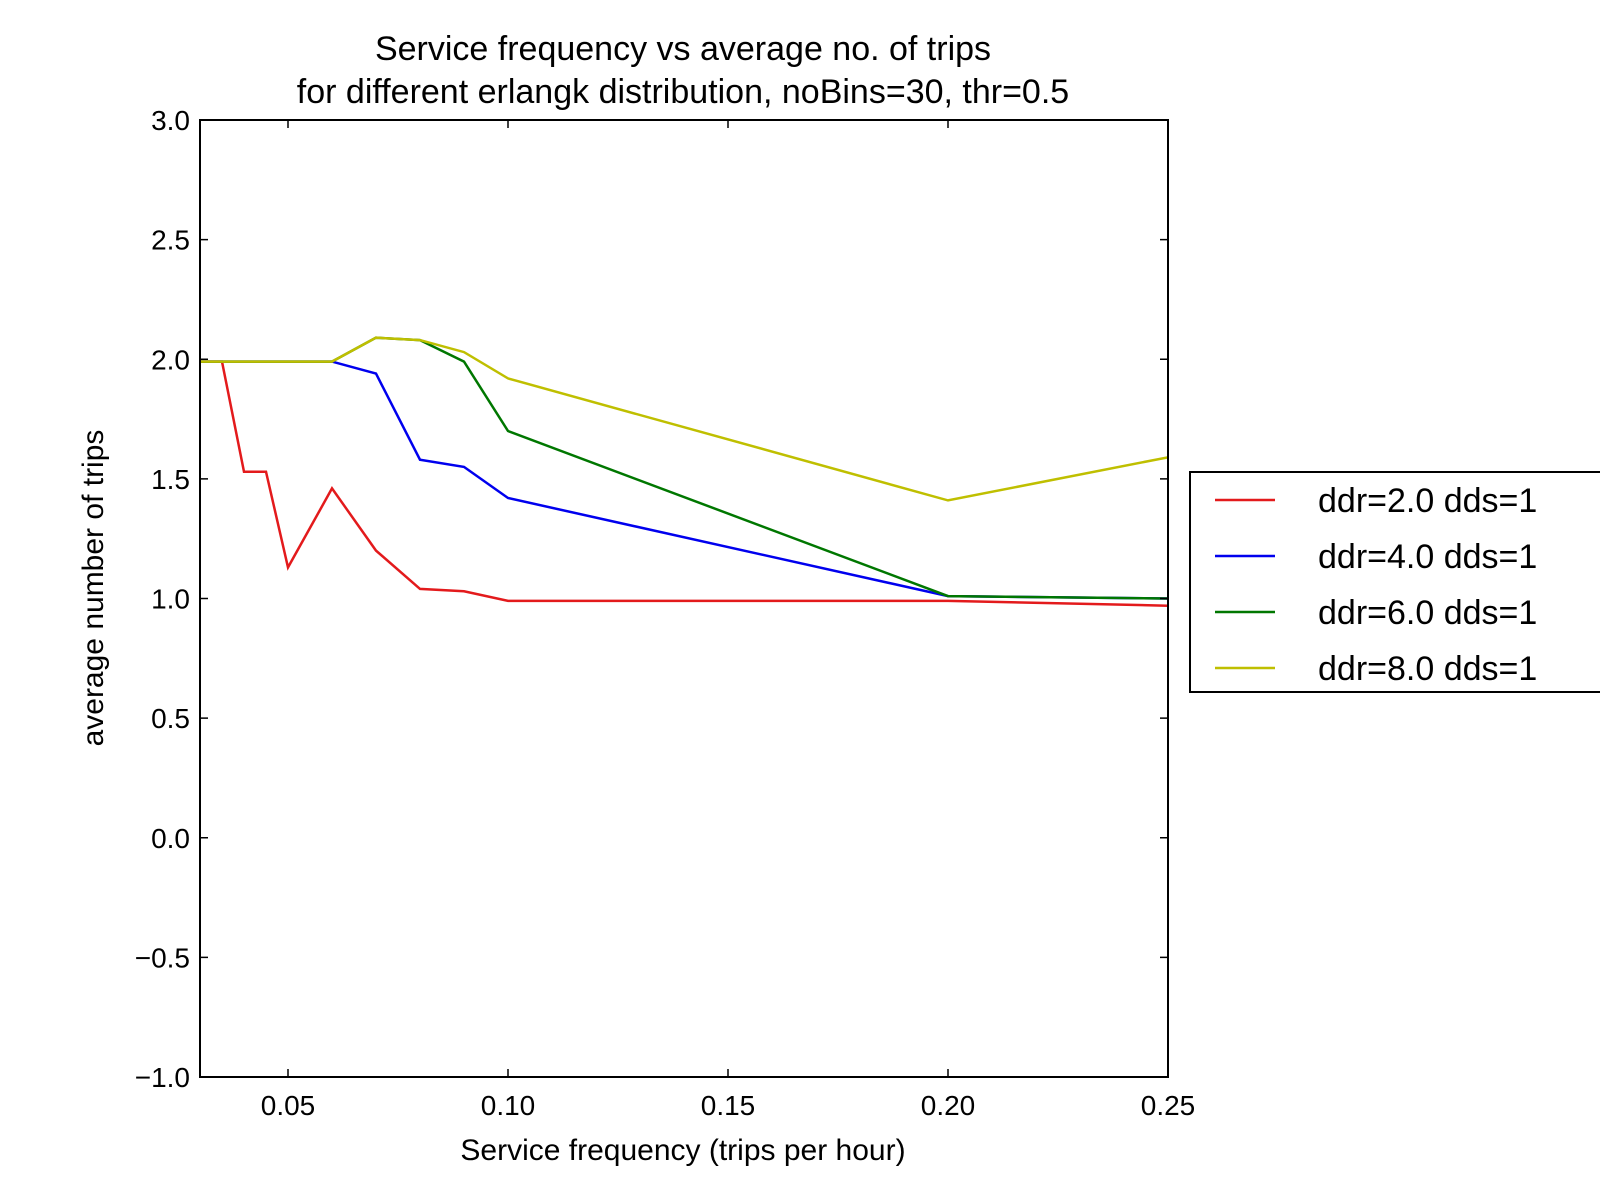  What do you see at coordinates (93, 588) in the screenshot?
I see `y-axis-label: average number of trips` at bounding box center [93, 588].